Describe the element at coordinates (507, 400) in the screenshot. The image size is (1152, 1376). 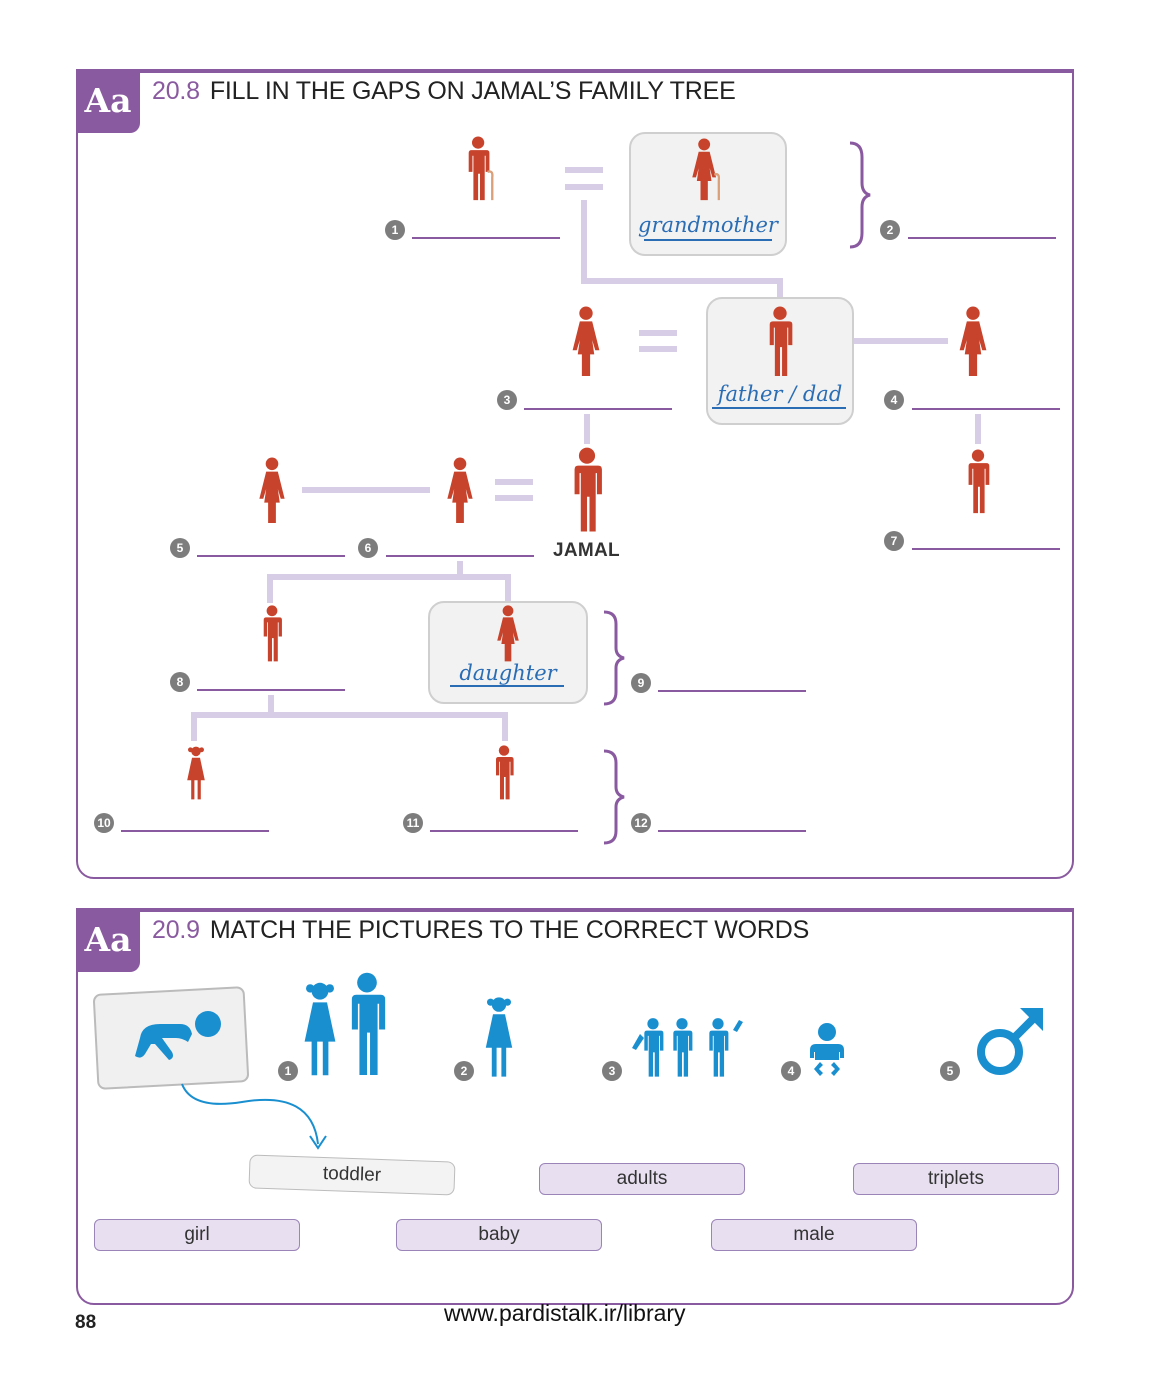
I see `gap-number: 3` at that location.